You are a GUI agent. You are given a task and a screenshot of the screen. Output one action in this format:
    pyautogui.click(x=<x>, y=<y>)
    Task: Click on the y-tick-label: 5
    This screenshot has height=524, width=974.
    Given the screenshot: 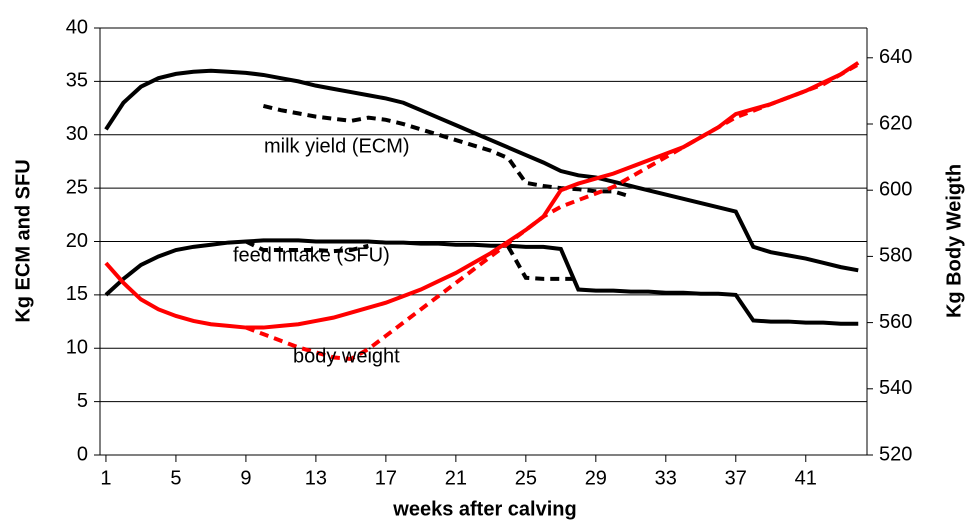 What is the action you would take?
    pyautogui.click(x=82, y=401)
    